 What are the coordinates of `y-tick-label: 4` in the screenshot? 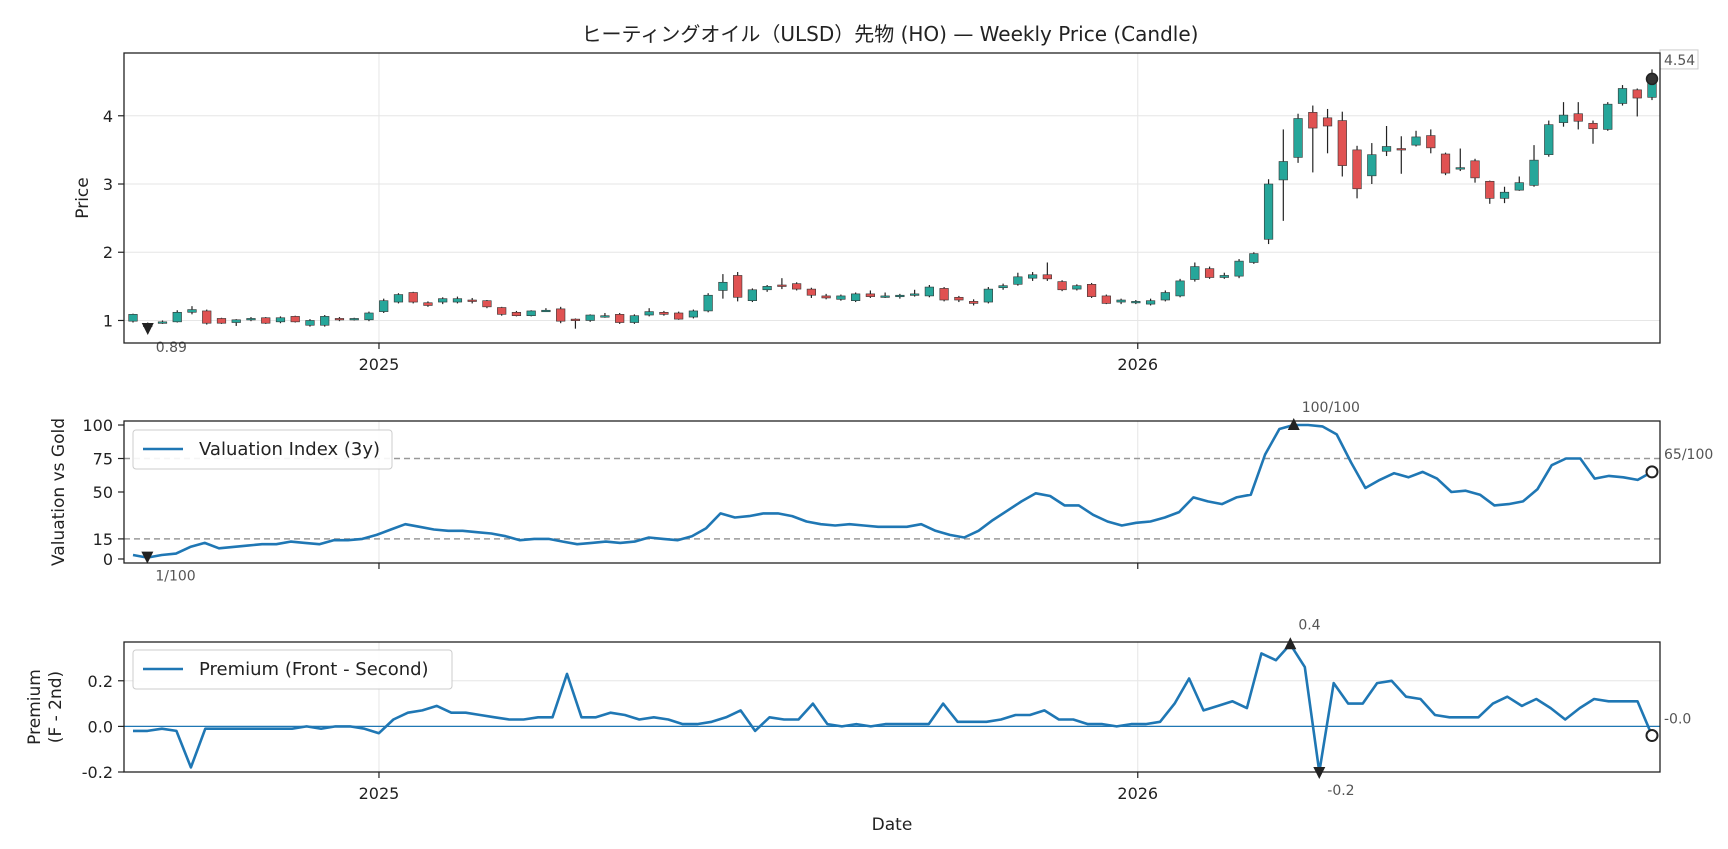 It's located at (108, 116).